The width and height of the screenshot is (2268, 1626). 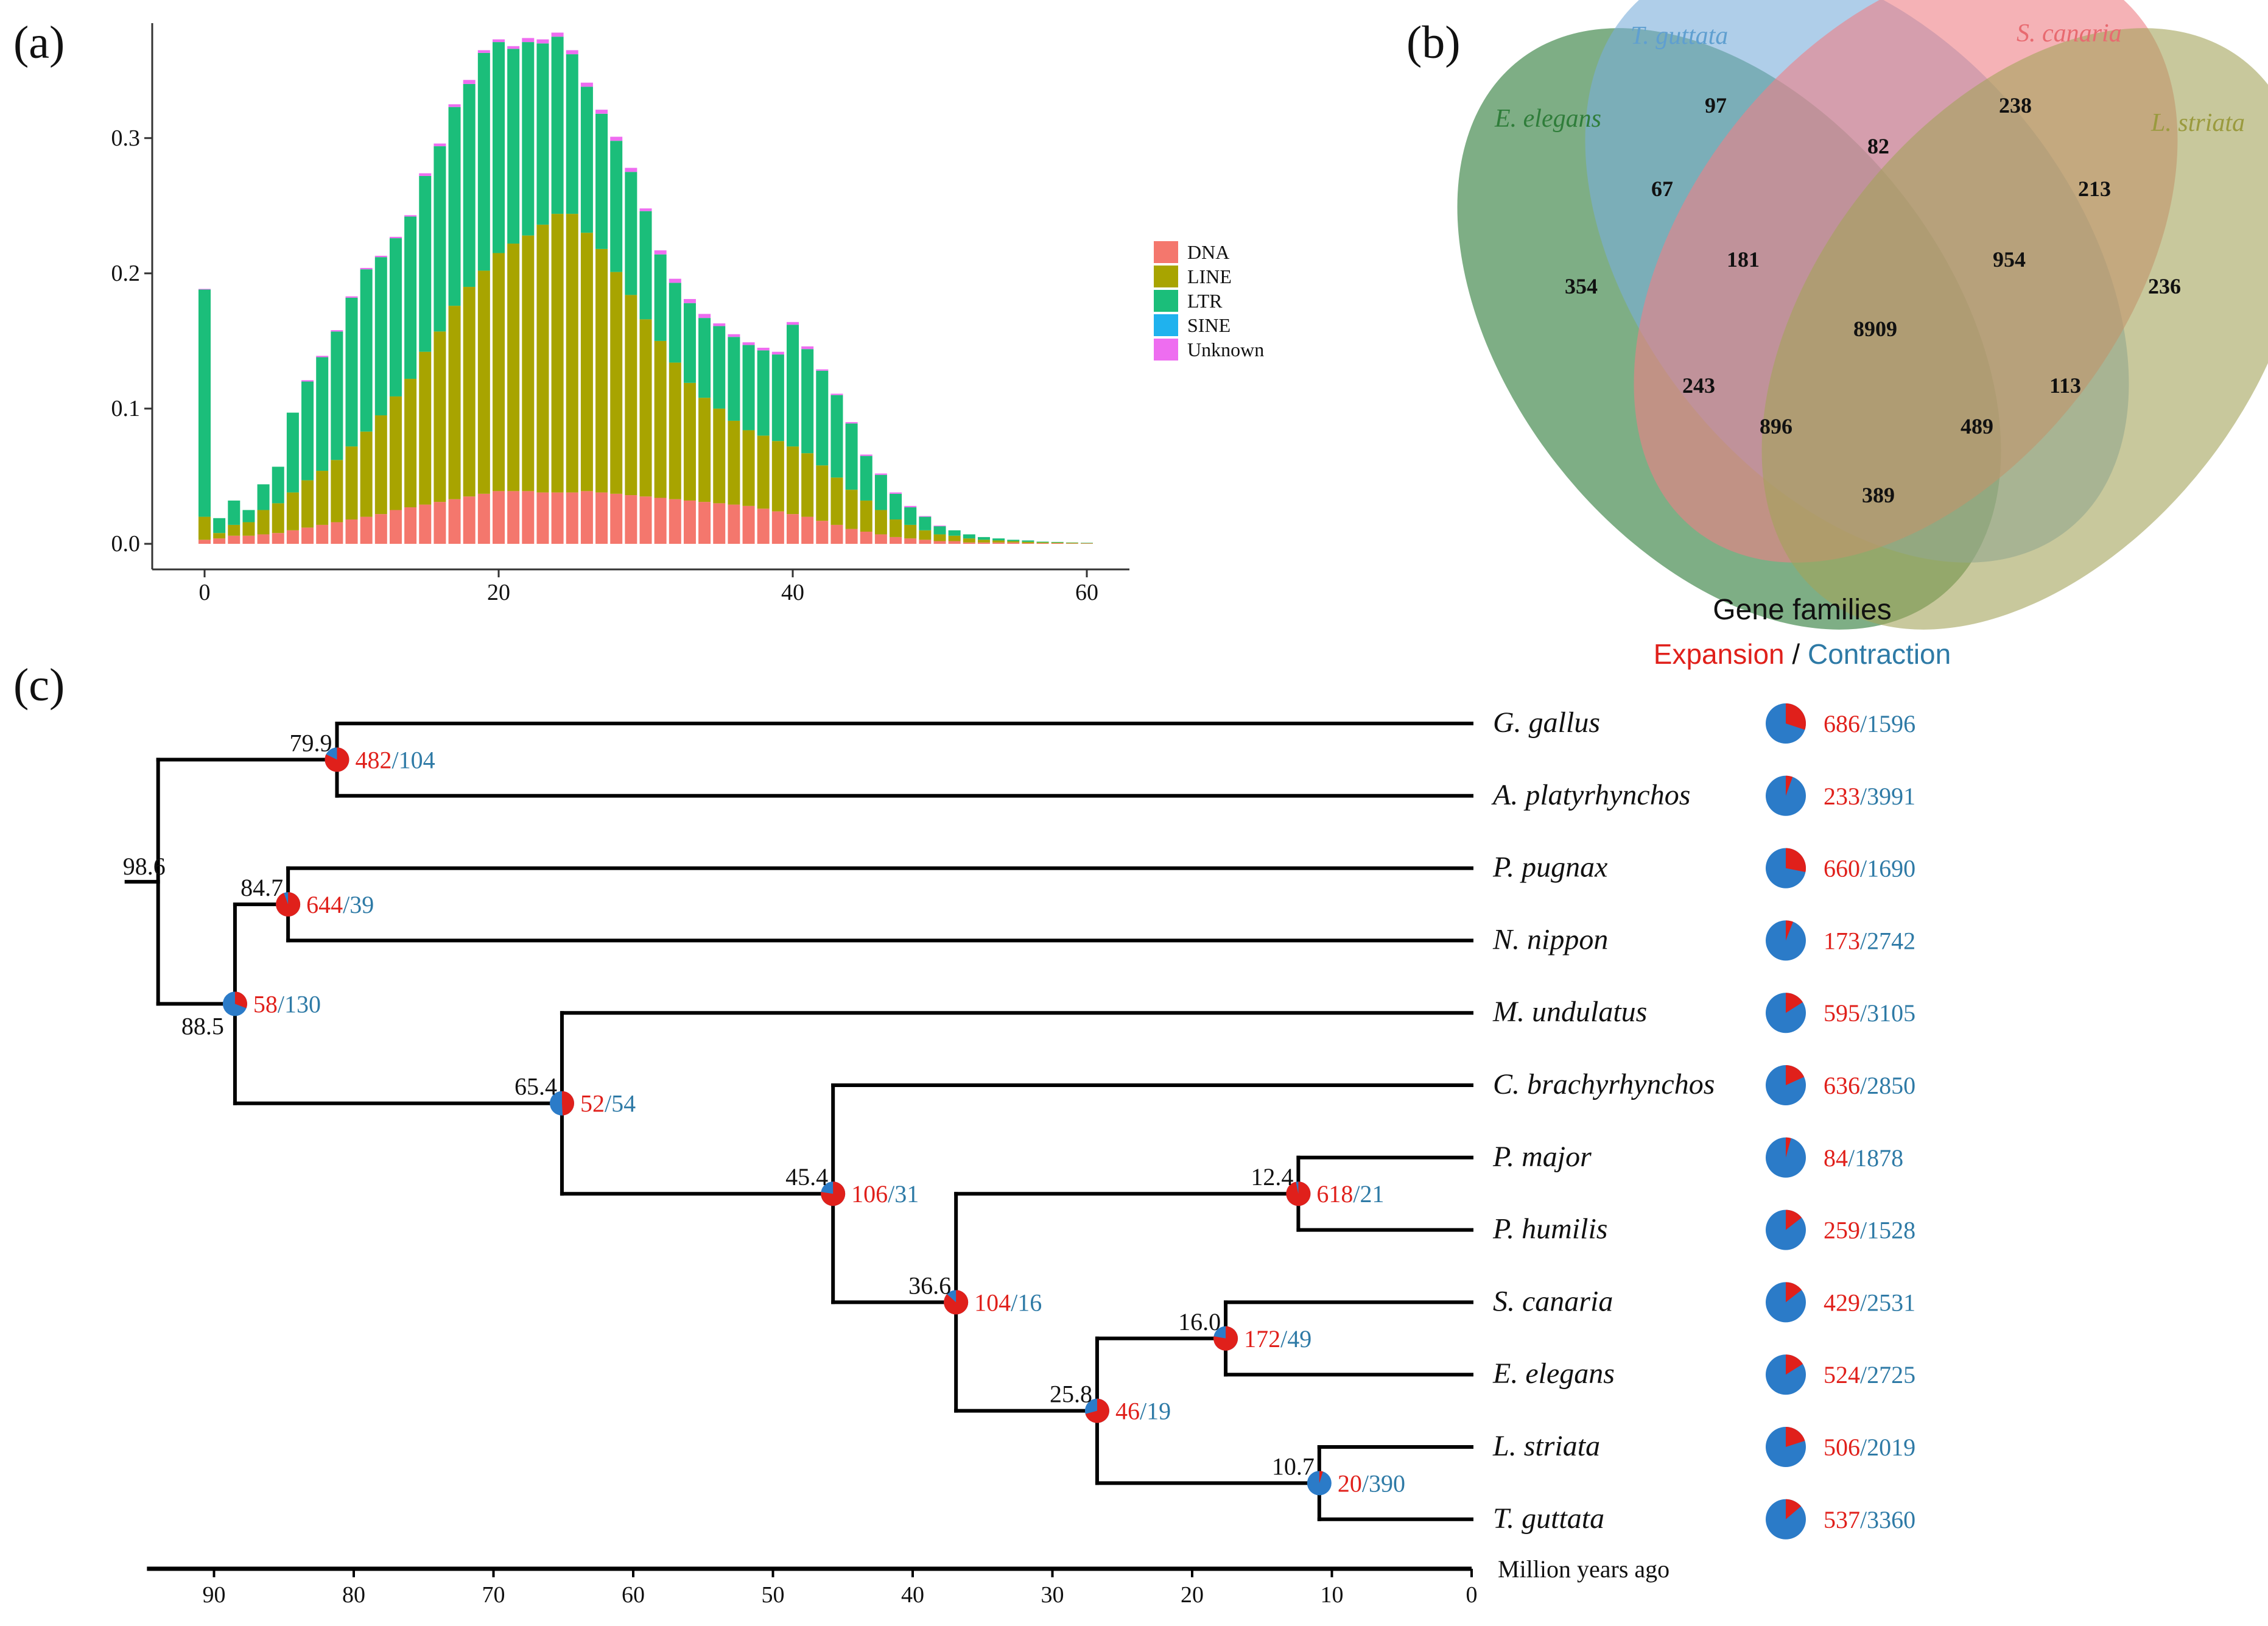 What do you see at coordinates (1299, 1193) in the screenshot?
I see `node-pie-n6-expansion` at bounding box center [1299, 1193].